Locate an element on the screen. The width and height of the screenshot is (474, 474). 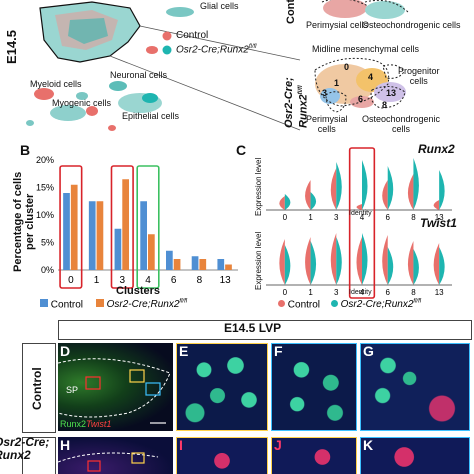
legend-swatch-mutant is located at coordinates (99, 303).